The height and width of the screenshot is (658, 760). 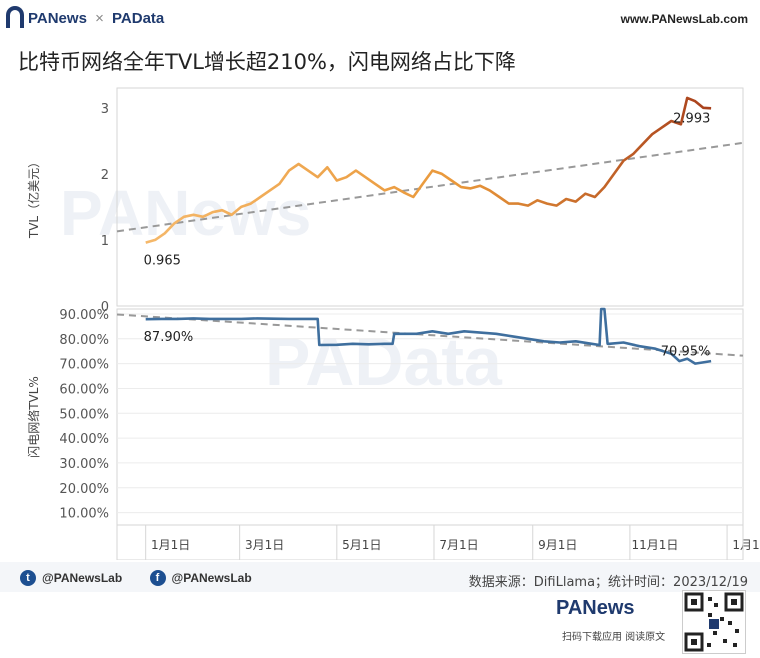 What do you see at coordinates (595, 608) in the screenshot?
I see `footer-logo: PANews` at bounding box center [595, 608].